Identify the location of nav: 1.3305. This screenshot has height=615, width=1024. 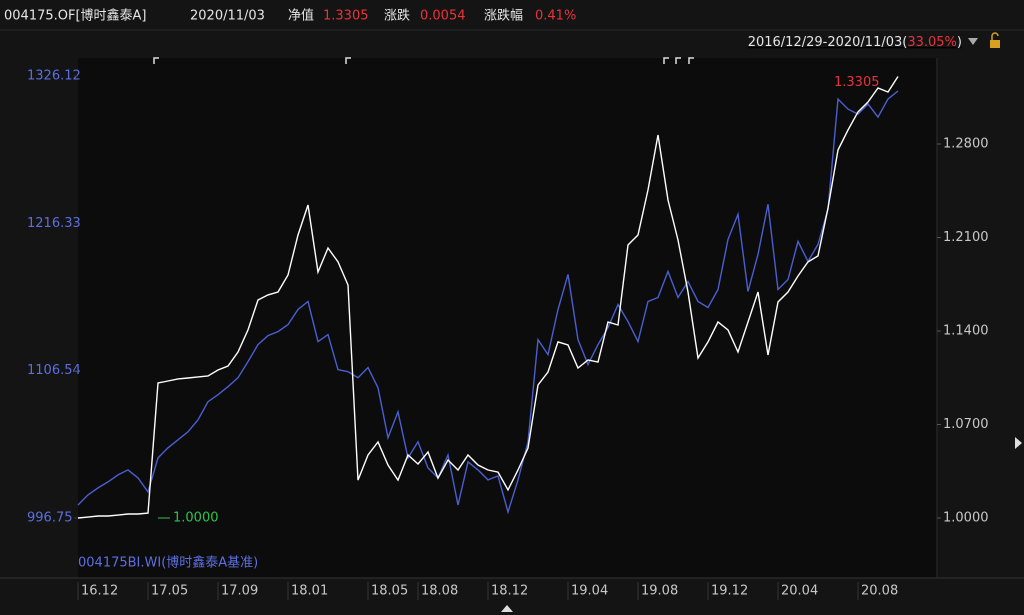
(346, 16).